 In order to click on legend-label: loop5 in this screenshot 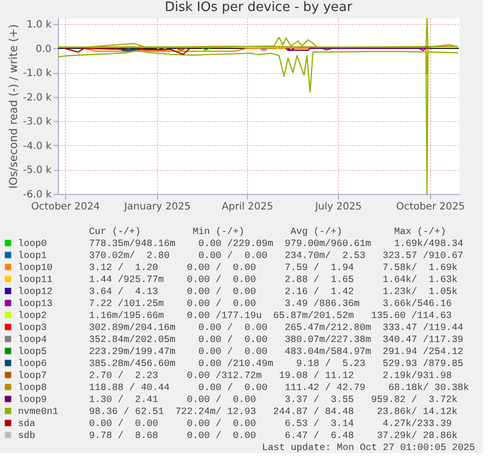, I will do `click(33, 351)`.